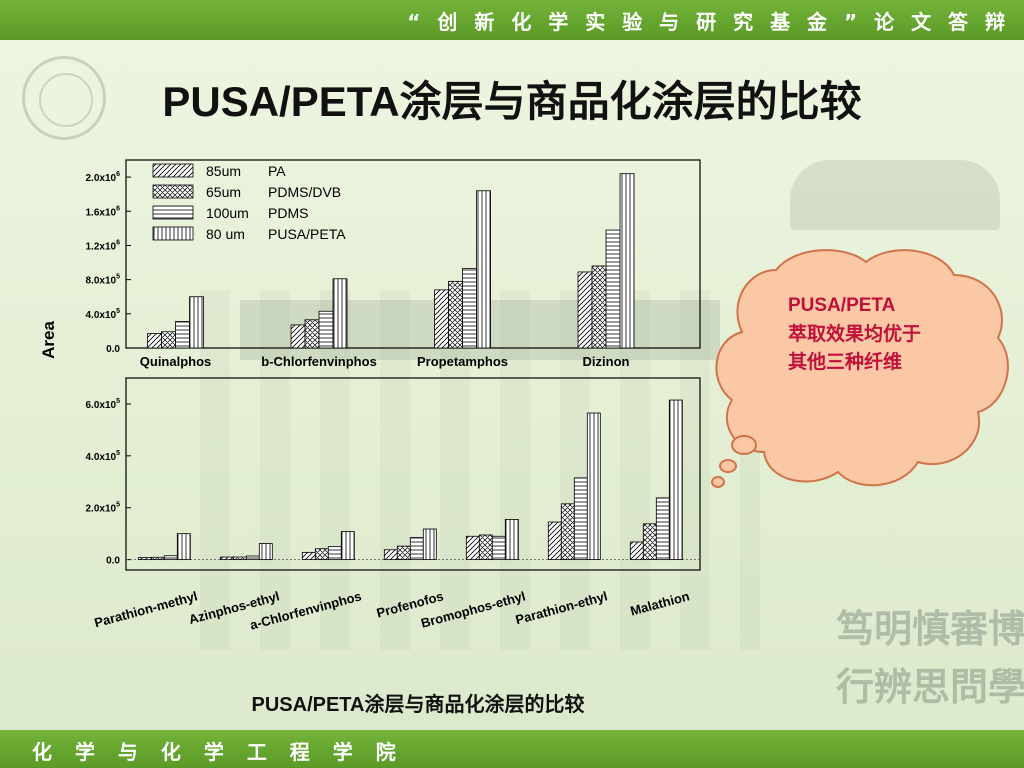 Image resolution: width=1024 pixels, height=768 pixels. I want to click on footer-school-name: 化 学 与 化 学 工 程 学 院, so click(218, 752).